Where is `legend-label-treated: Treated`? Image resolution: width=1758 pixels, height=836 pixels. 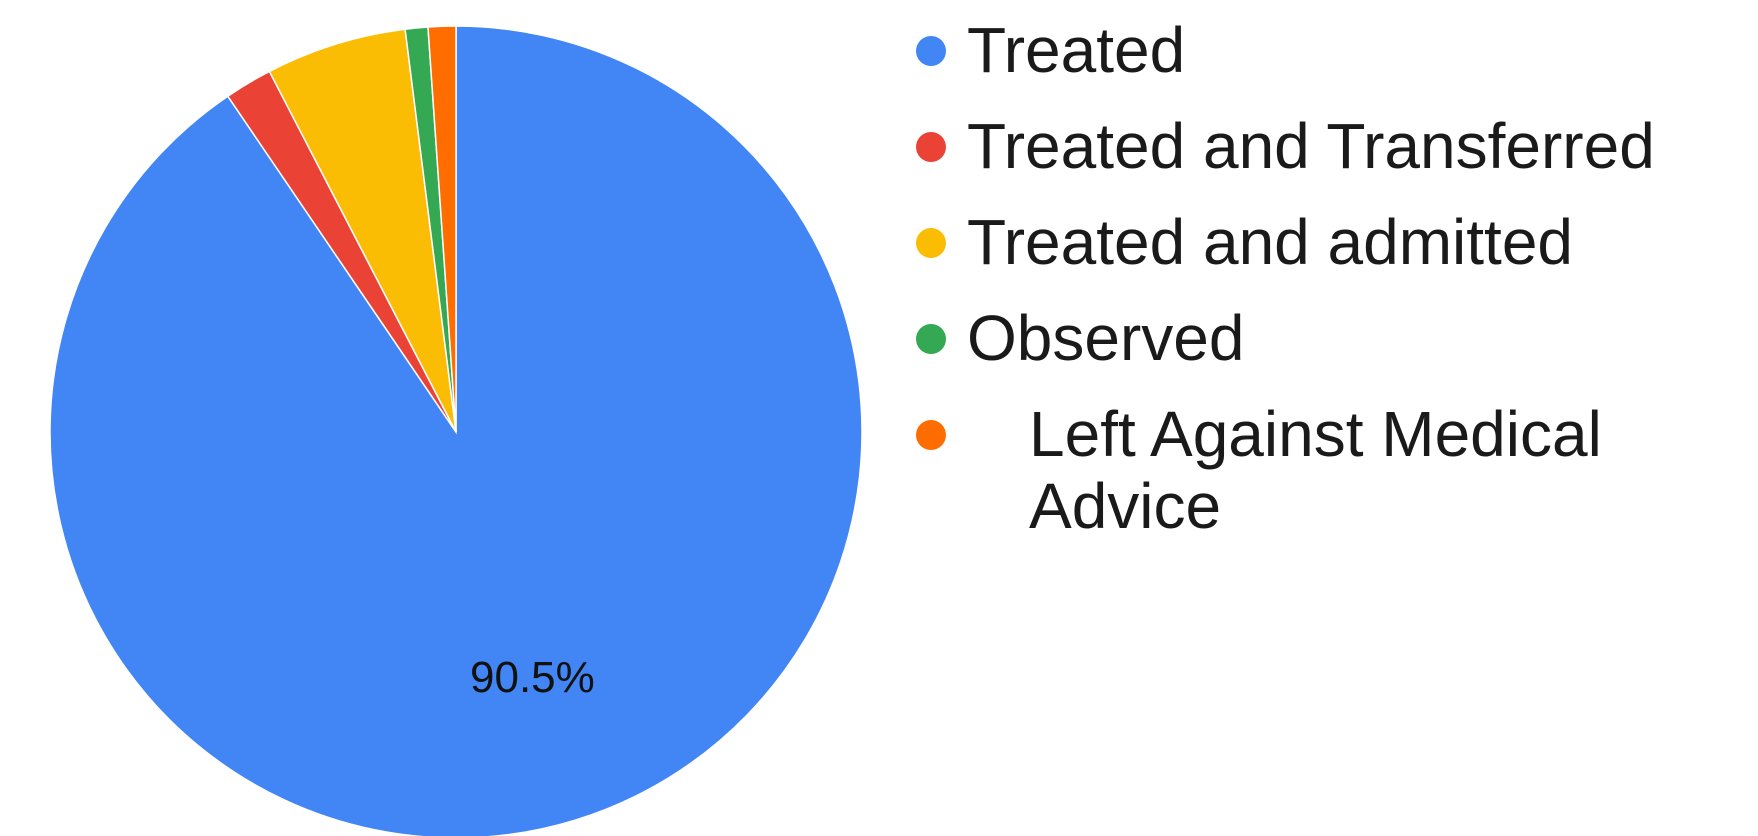
legend-label-treated: Treated is located at coordinates (1076, 50).